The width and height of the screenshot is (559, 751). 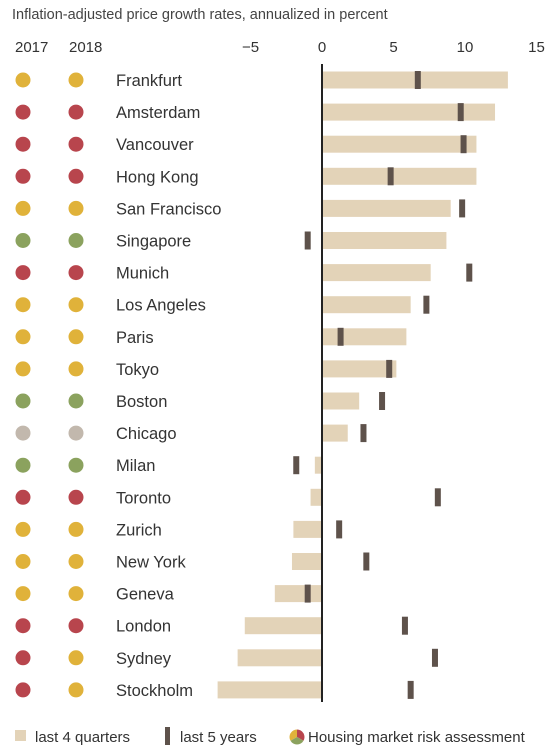 I want to click on x-tick-label: 0, so click(x=322, y=47).